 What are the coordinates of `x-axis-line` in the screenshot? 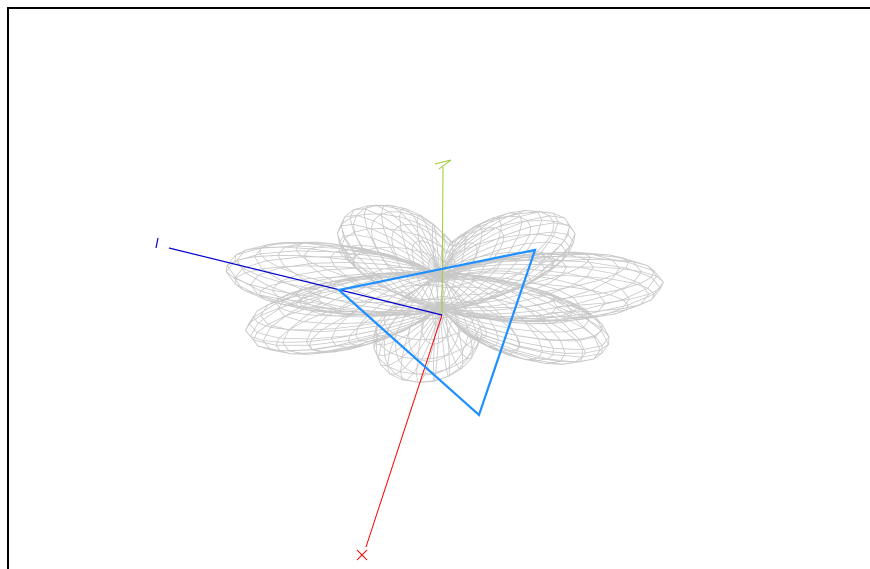 It's located at (404, 431).